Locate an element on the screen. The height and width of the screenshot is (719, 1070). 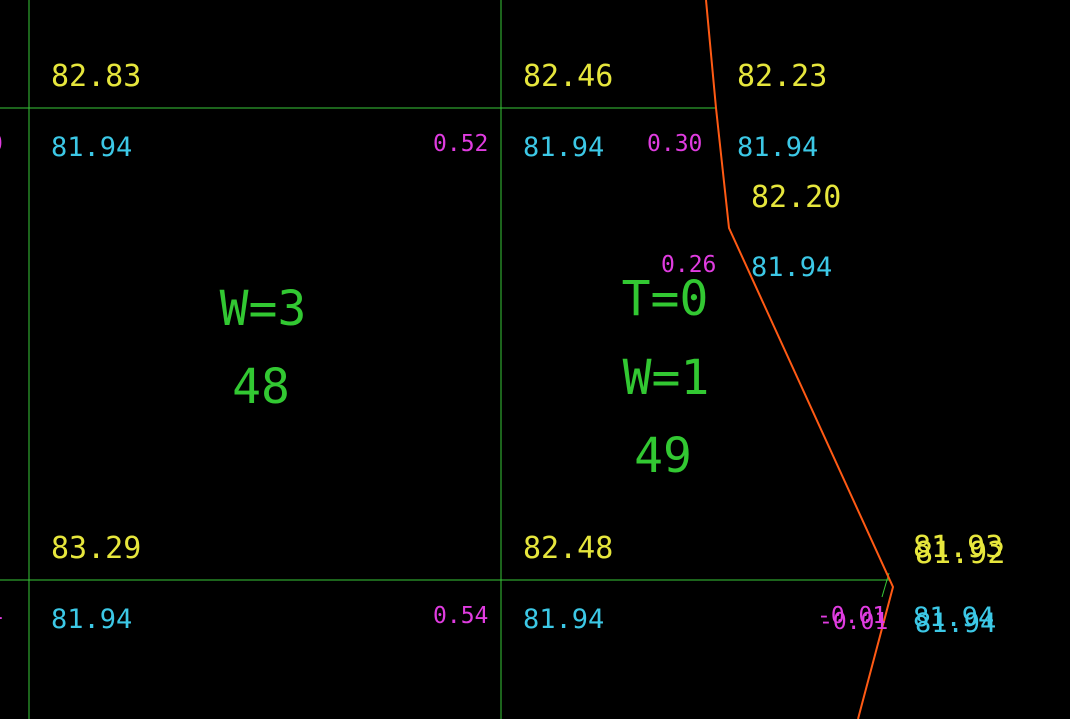
design-elevation-label: 82.23 is located at coordinates (782, 76).